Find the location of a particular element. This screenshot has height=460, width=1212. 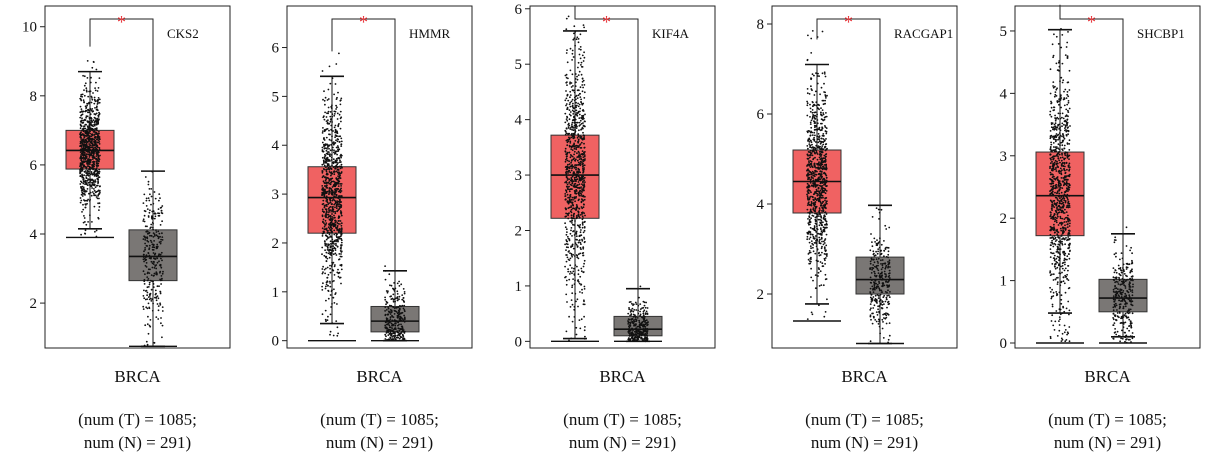

y-tick-label: 5 is located at coordinates (276, 97).